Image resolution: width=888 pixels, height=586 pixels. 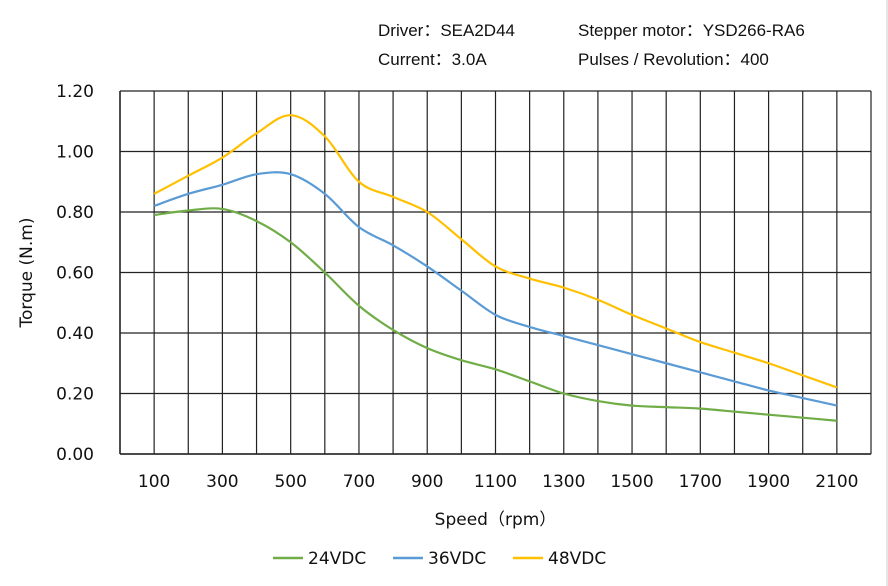 I want to click on x-tick-label: 500, so click(x=290, y=482).